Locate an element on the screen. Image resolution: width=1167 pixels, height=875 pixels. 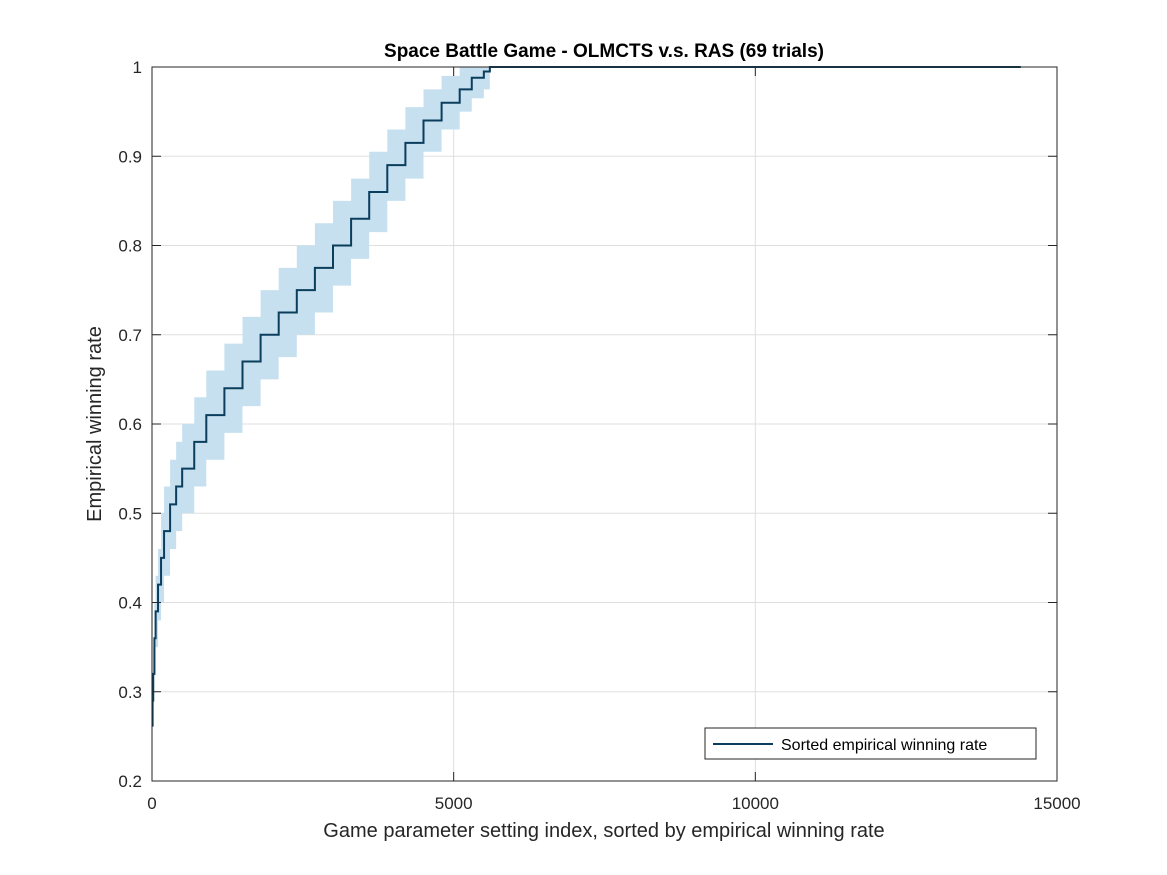
y-axis-label: Empirical winning rate is located at coordinates (95, 424).